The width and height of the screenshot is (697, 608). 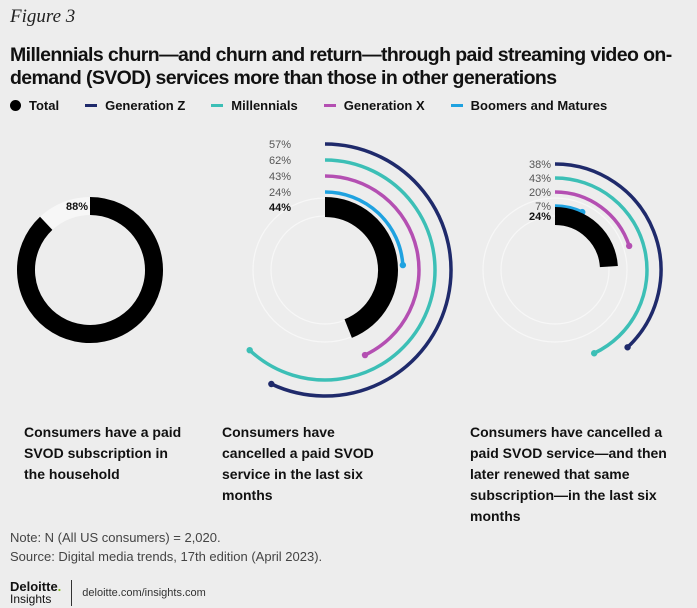 I want to click on chart-3-arc-end-generation-x, so click(x=629, y=246).